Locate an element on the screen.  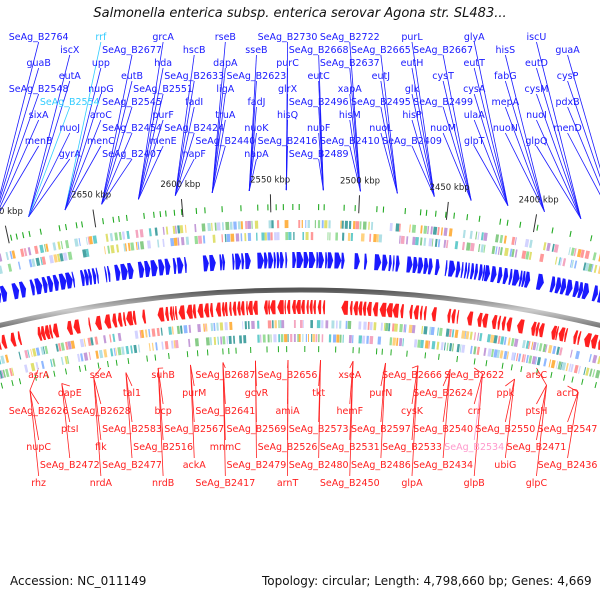
gene-label: xapA is located at coordinates (350, 89).